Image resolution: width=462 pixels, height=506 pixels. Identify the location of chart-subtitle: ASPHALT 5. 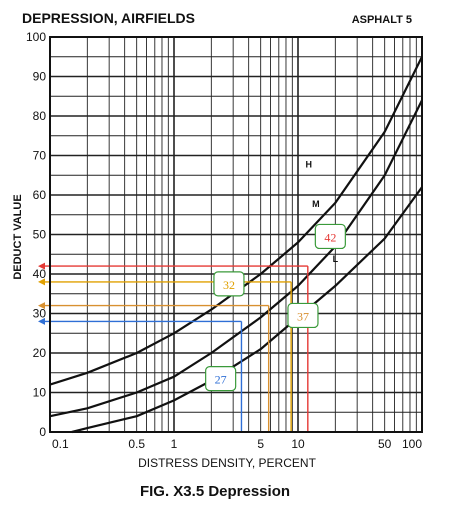
(382, 20).